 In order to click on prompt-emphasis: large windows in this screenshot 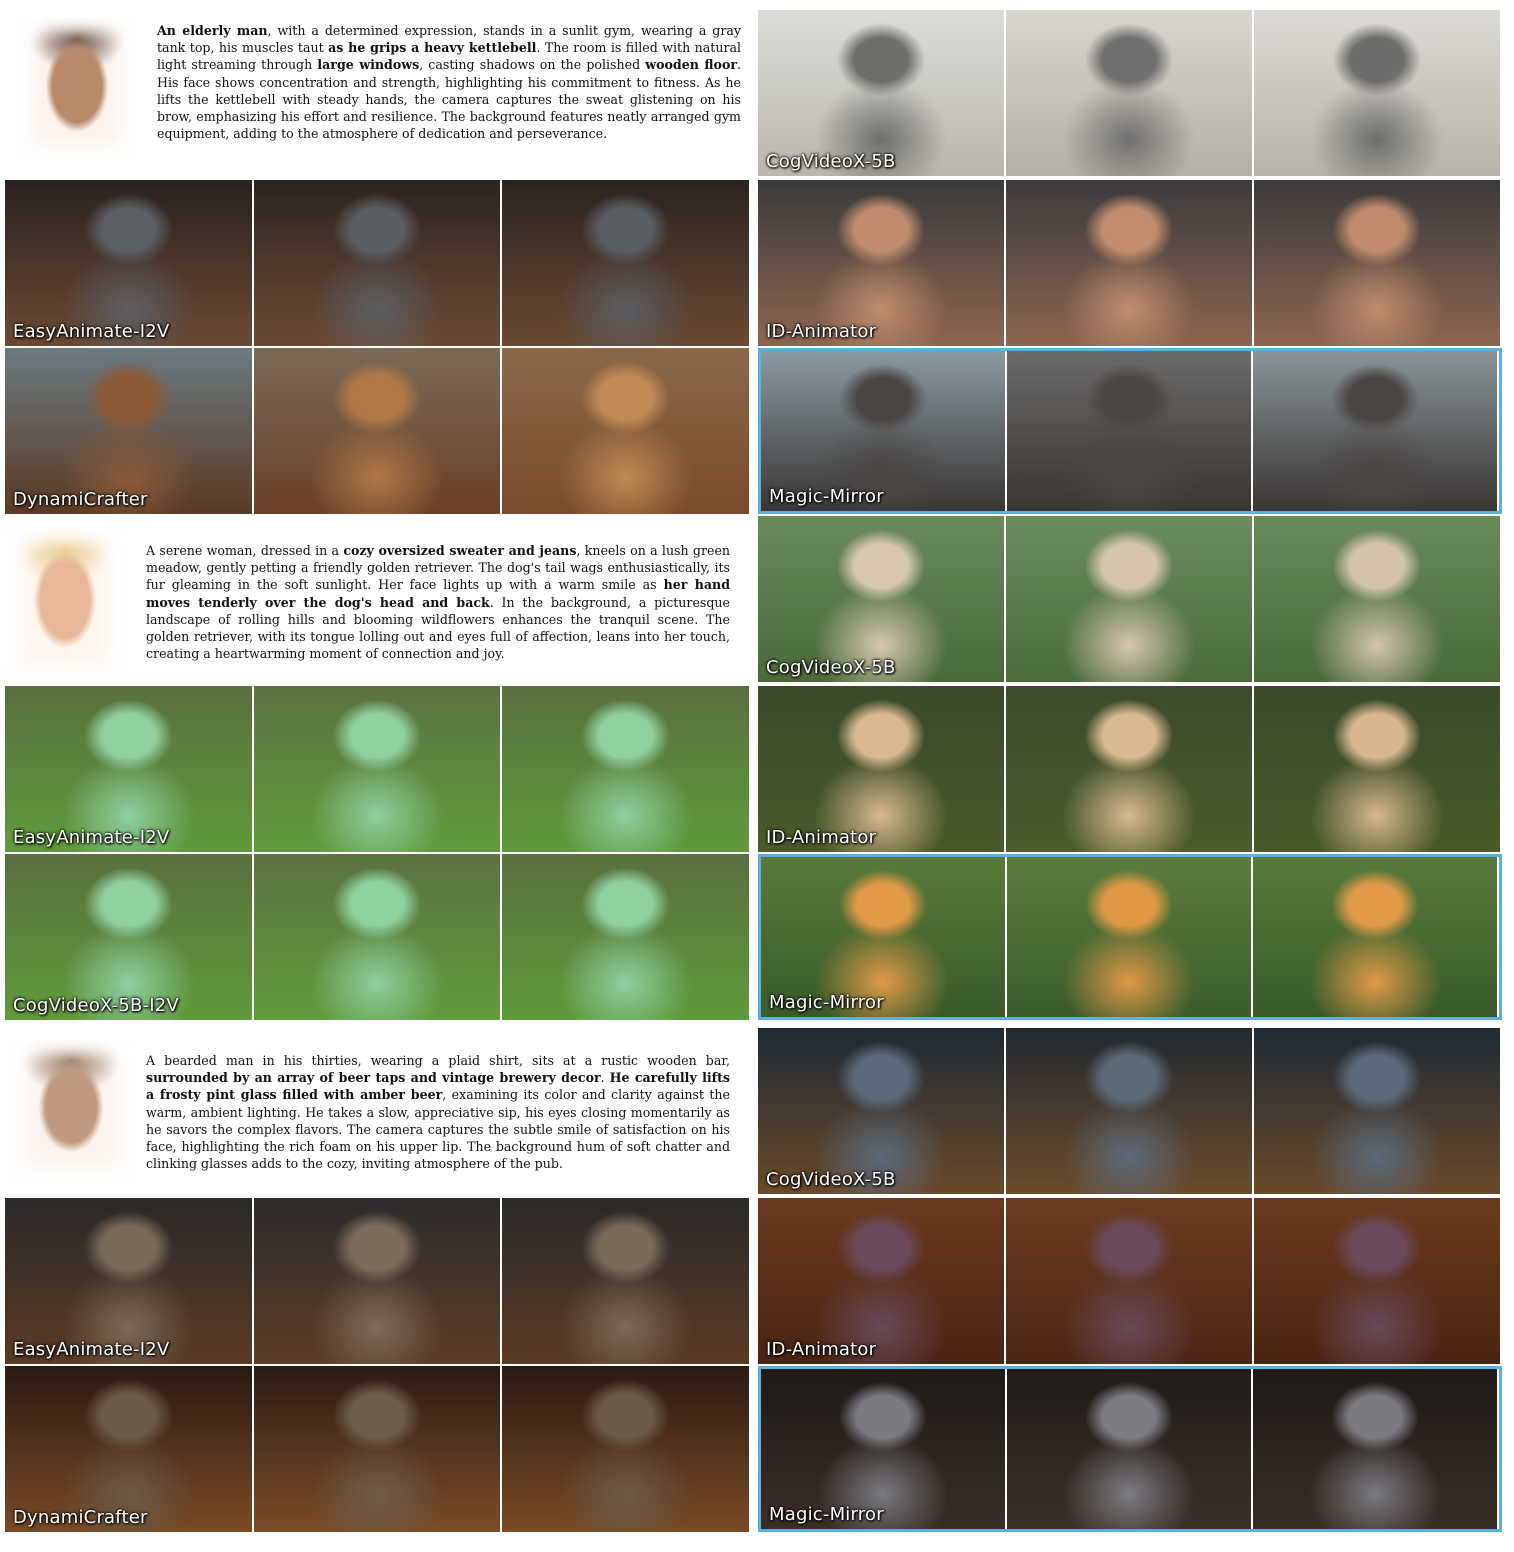, I will do `click(368, 65)`.